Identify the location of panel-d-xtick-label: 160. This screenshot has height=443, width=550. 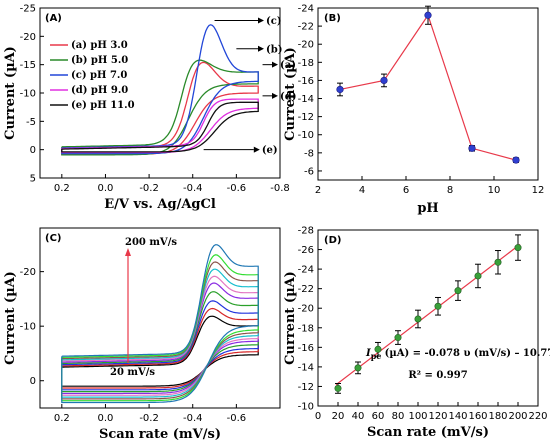
(477, 416).